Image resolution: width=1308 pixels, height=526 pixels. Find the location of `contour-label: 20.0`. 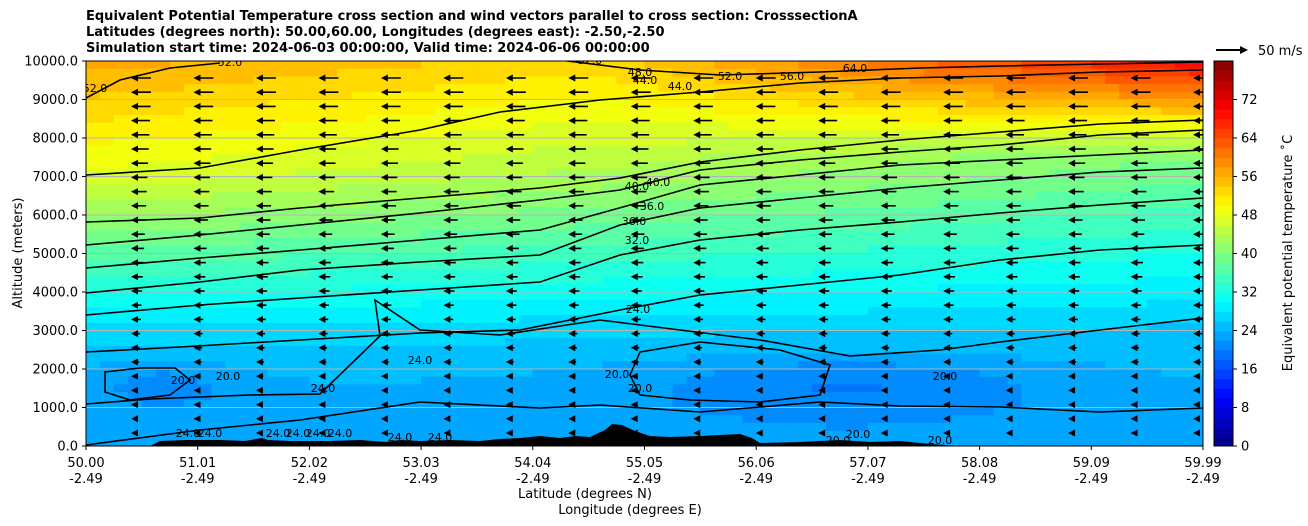

contour-label: 20.0 is located at coordinates (858, 434).